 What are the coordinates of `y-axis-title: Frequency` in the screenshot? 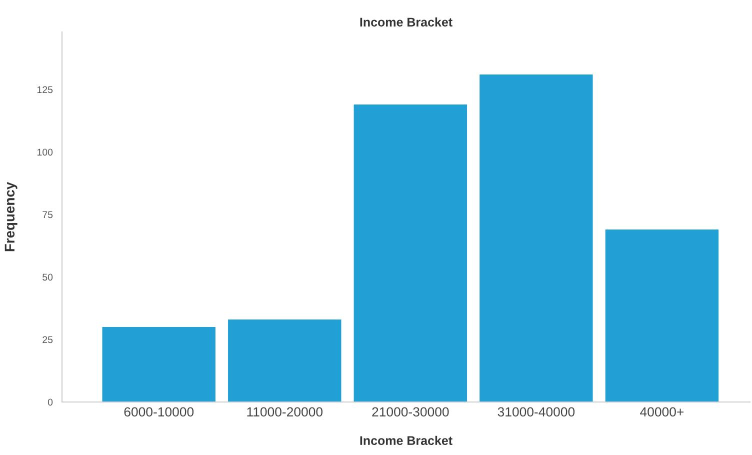 It's located at (11, 217).